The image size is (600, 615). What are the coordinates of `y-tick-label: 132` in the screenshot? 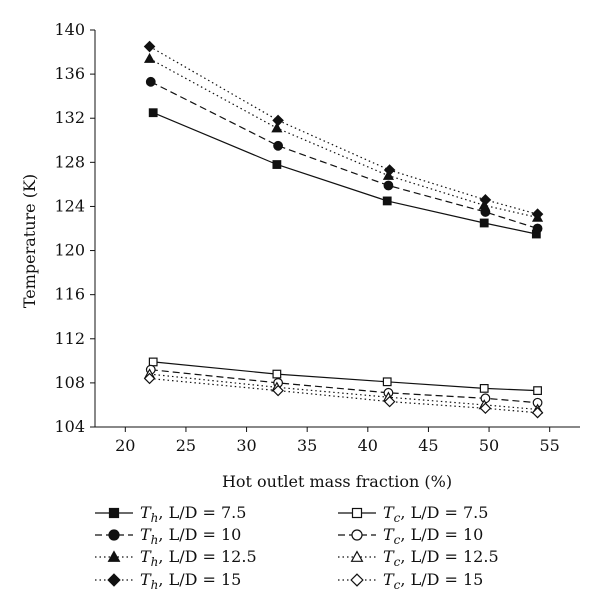 It's located at (69, 117).